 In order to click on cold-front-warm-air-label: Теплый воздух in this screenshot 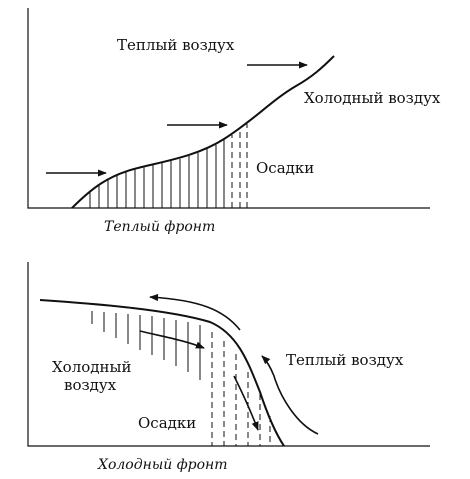, I will do `click(345, 360)`.